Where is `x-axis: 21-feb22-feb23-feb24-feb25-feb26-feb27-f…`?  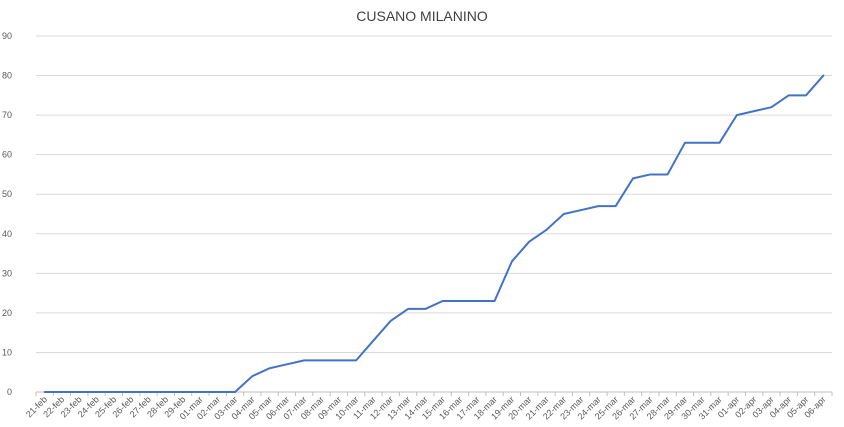
x-axis: 21-feb22-feb23-feb24-feb25-feb26-feb27-f… is located at coordinates (428, 406).